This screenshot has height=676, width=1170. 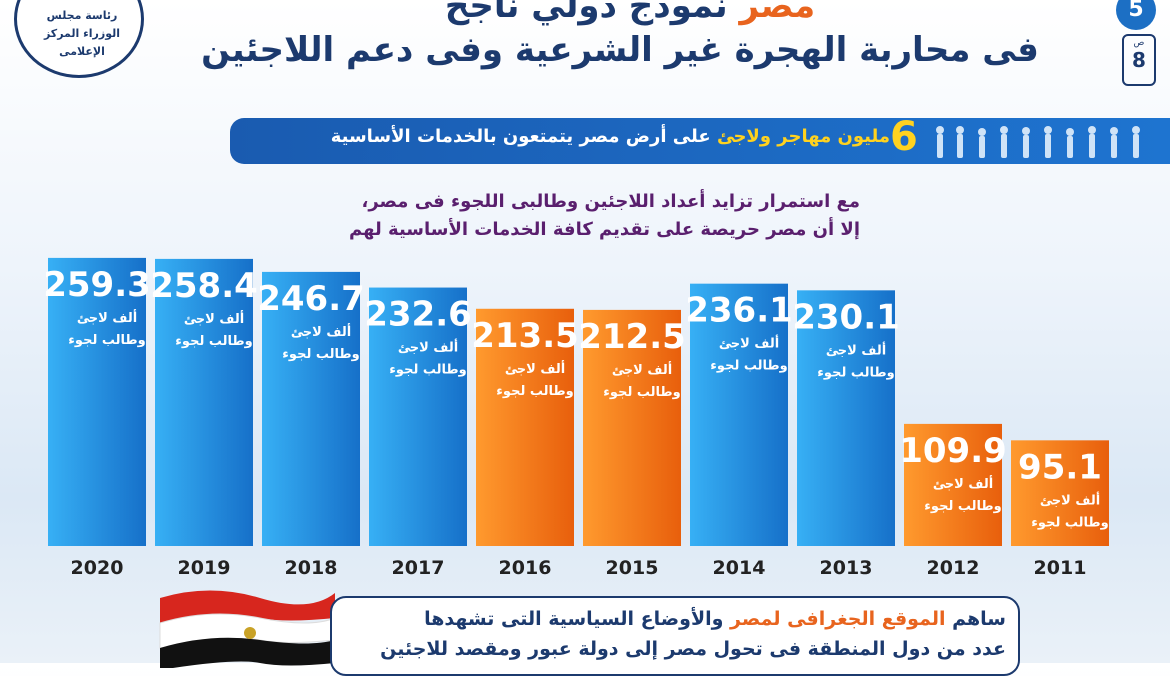 I want to click on banner-highlight: مليون مهاجر ولاجئ, so click(x=803, y=136).